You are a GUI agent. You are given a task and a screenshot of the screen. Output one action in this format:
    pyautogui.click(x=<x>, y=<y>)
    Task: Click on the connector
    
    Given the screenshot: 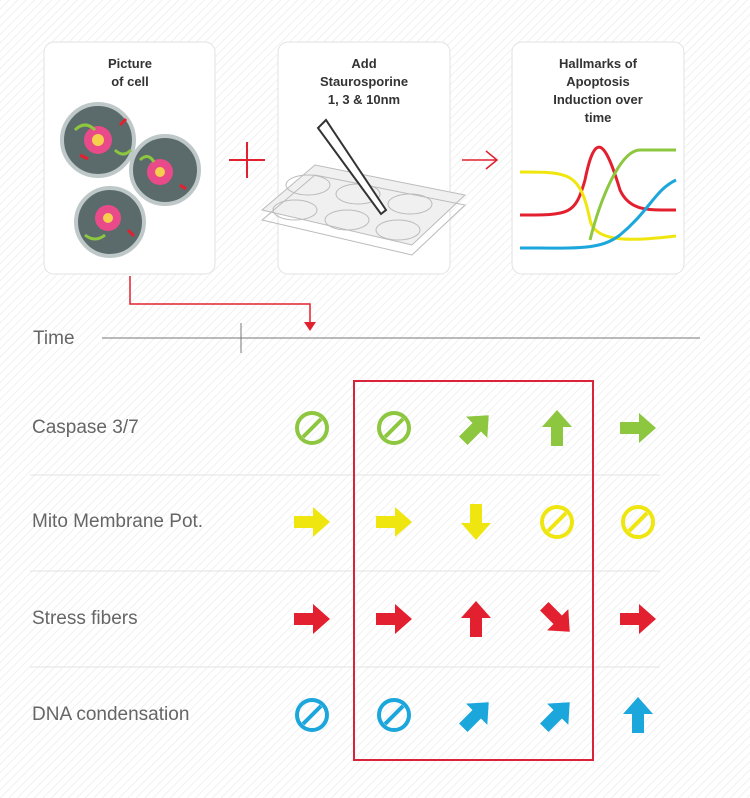 What is the action you would take?
    pyautogui.click(x=220, y=301)
    